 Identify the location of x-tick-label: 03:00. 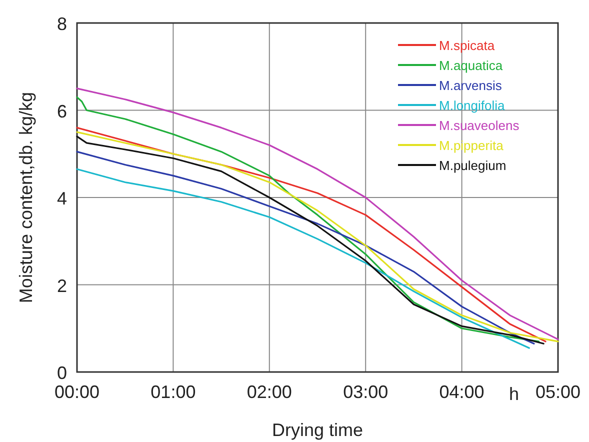
(365, 392).